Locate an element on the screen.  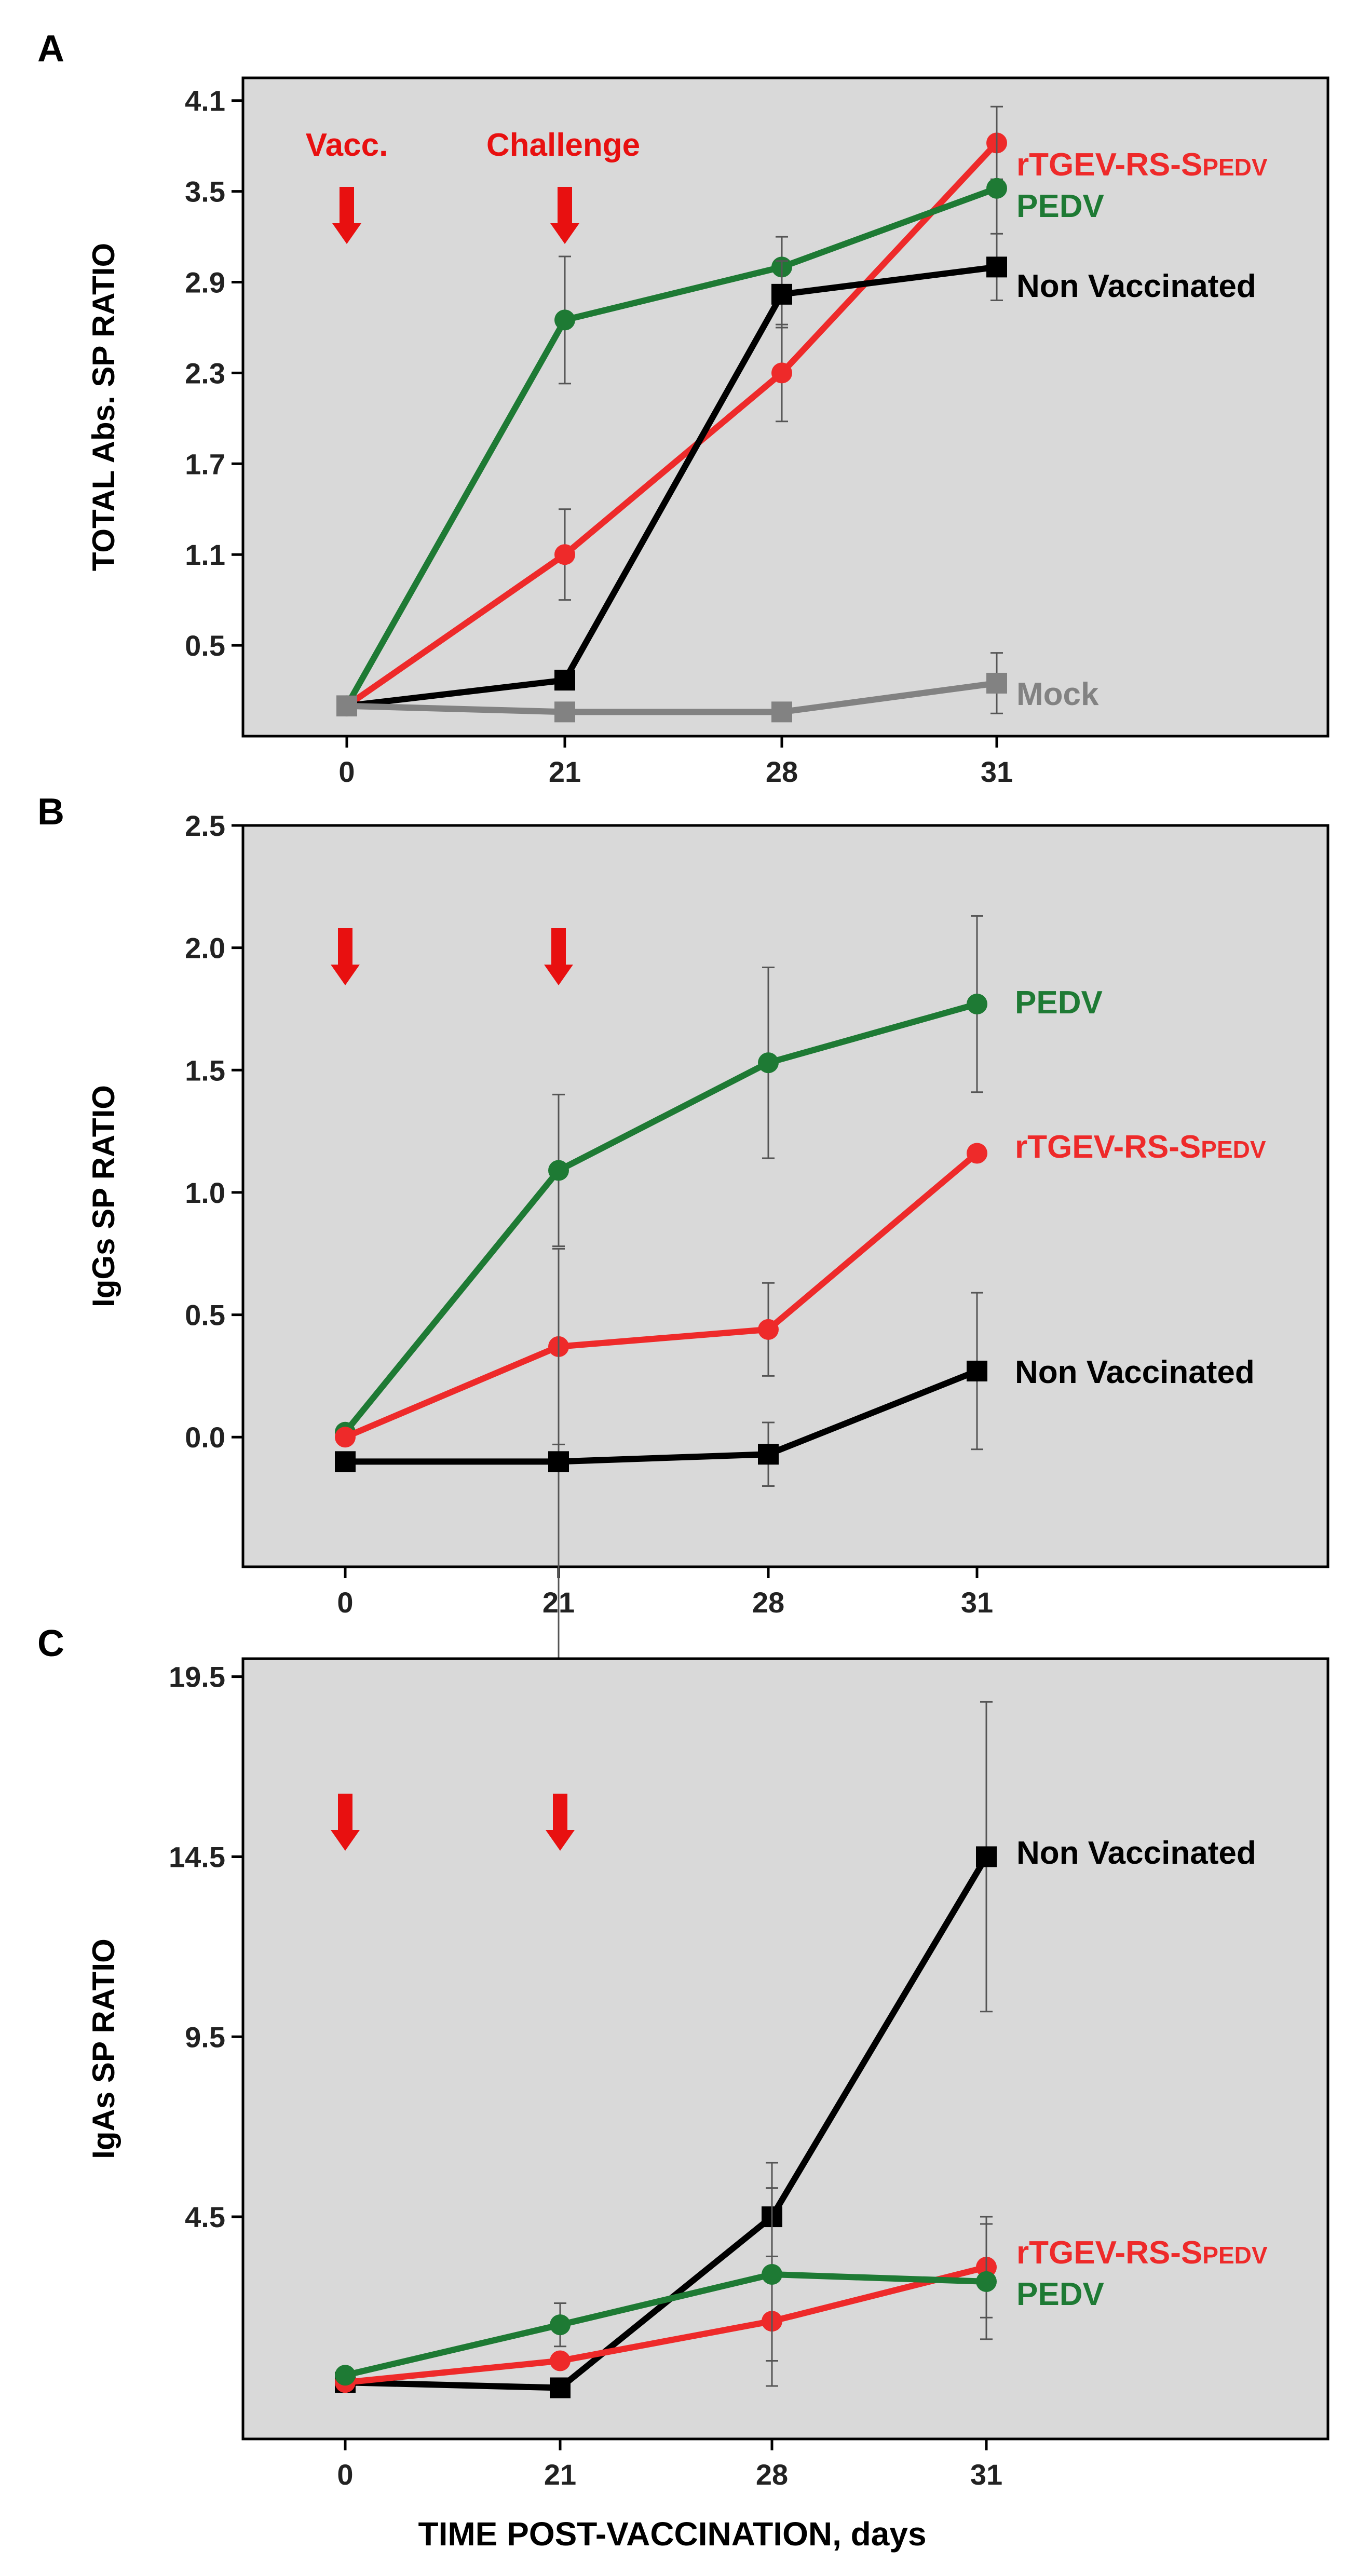
y-tick-label: 9.5 is located at coordinates (205, 2037).